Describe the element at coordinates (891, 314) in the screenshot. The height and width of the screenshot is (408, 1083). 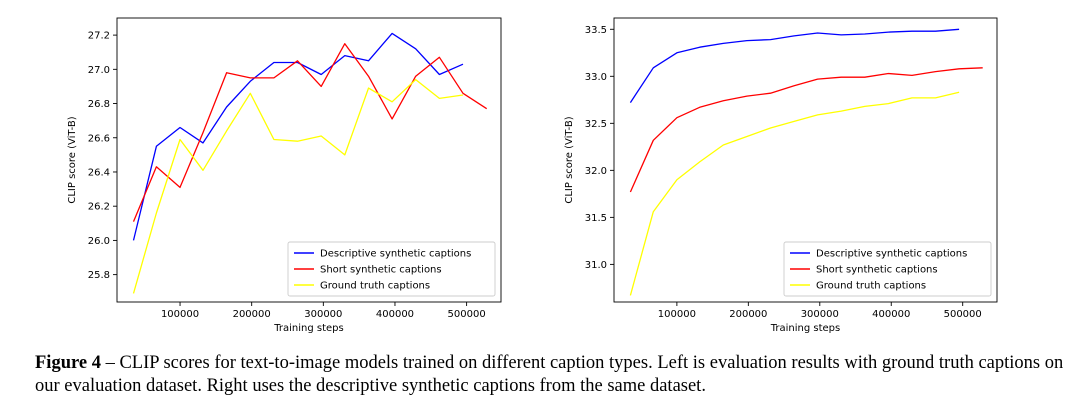
I see `right-x-tick-label: 400000` at that location.